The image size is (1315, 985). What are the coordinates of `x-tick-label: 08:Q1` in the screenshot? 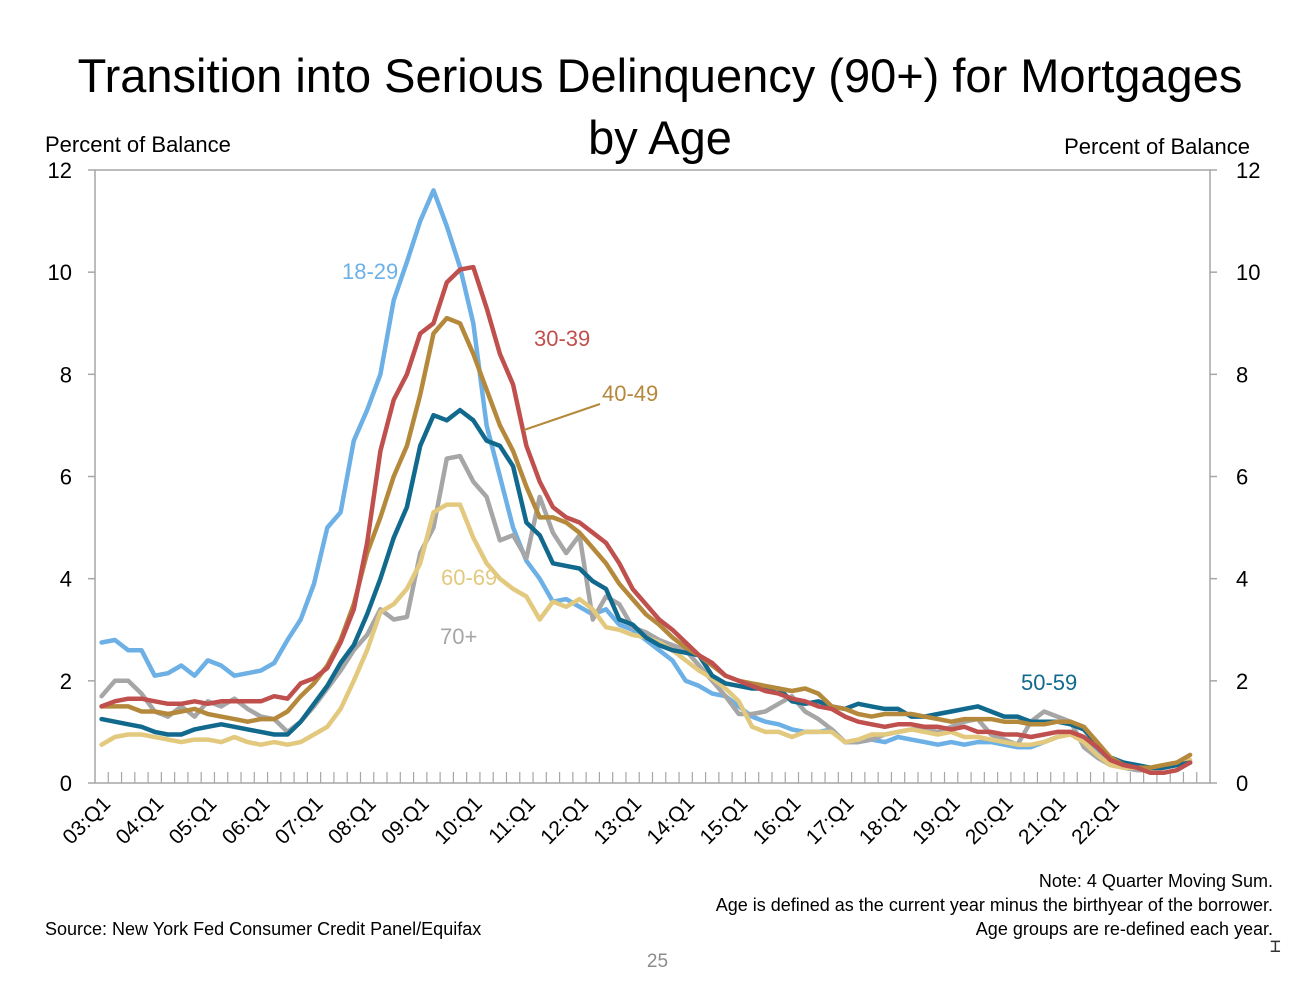 It's located at (352, 820).